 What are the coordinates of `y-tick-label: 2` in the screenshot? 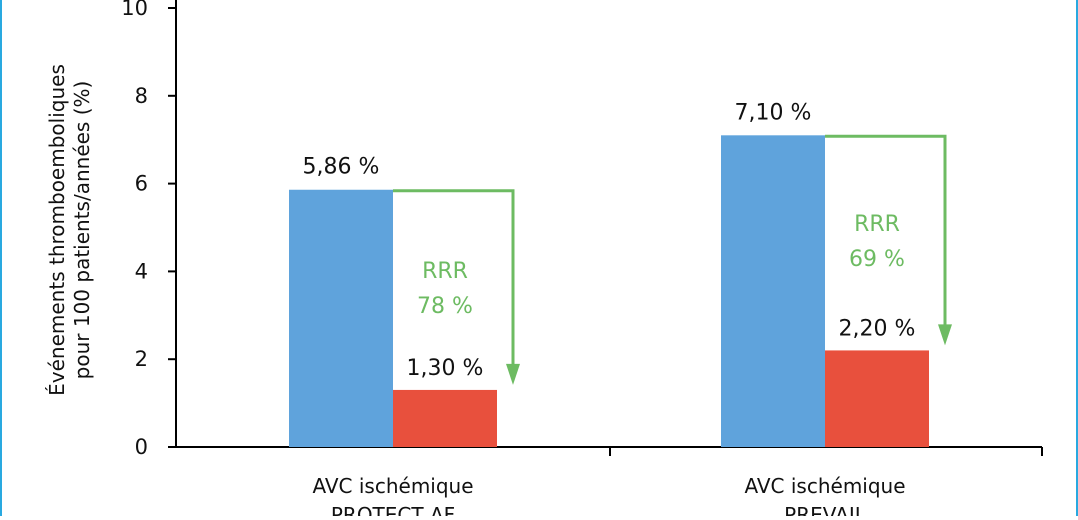 It's located at (141, 359).